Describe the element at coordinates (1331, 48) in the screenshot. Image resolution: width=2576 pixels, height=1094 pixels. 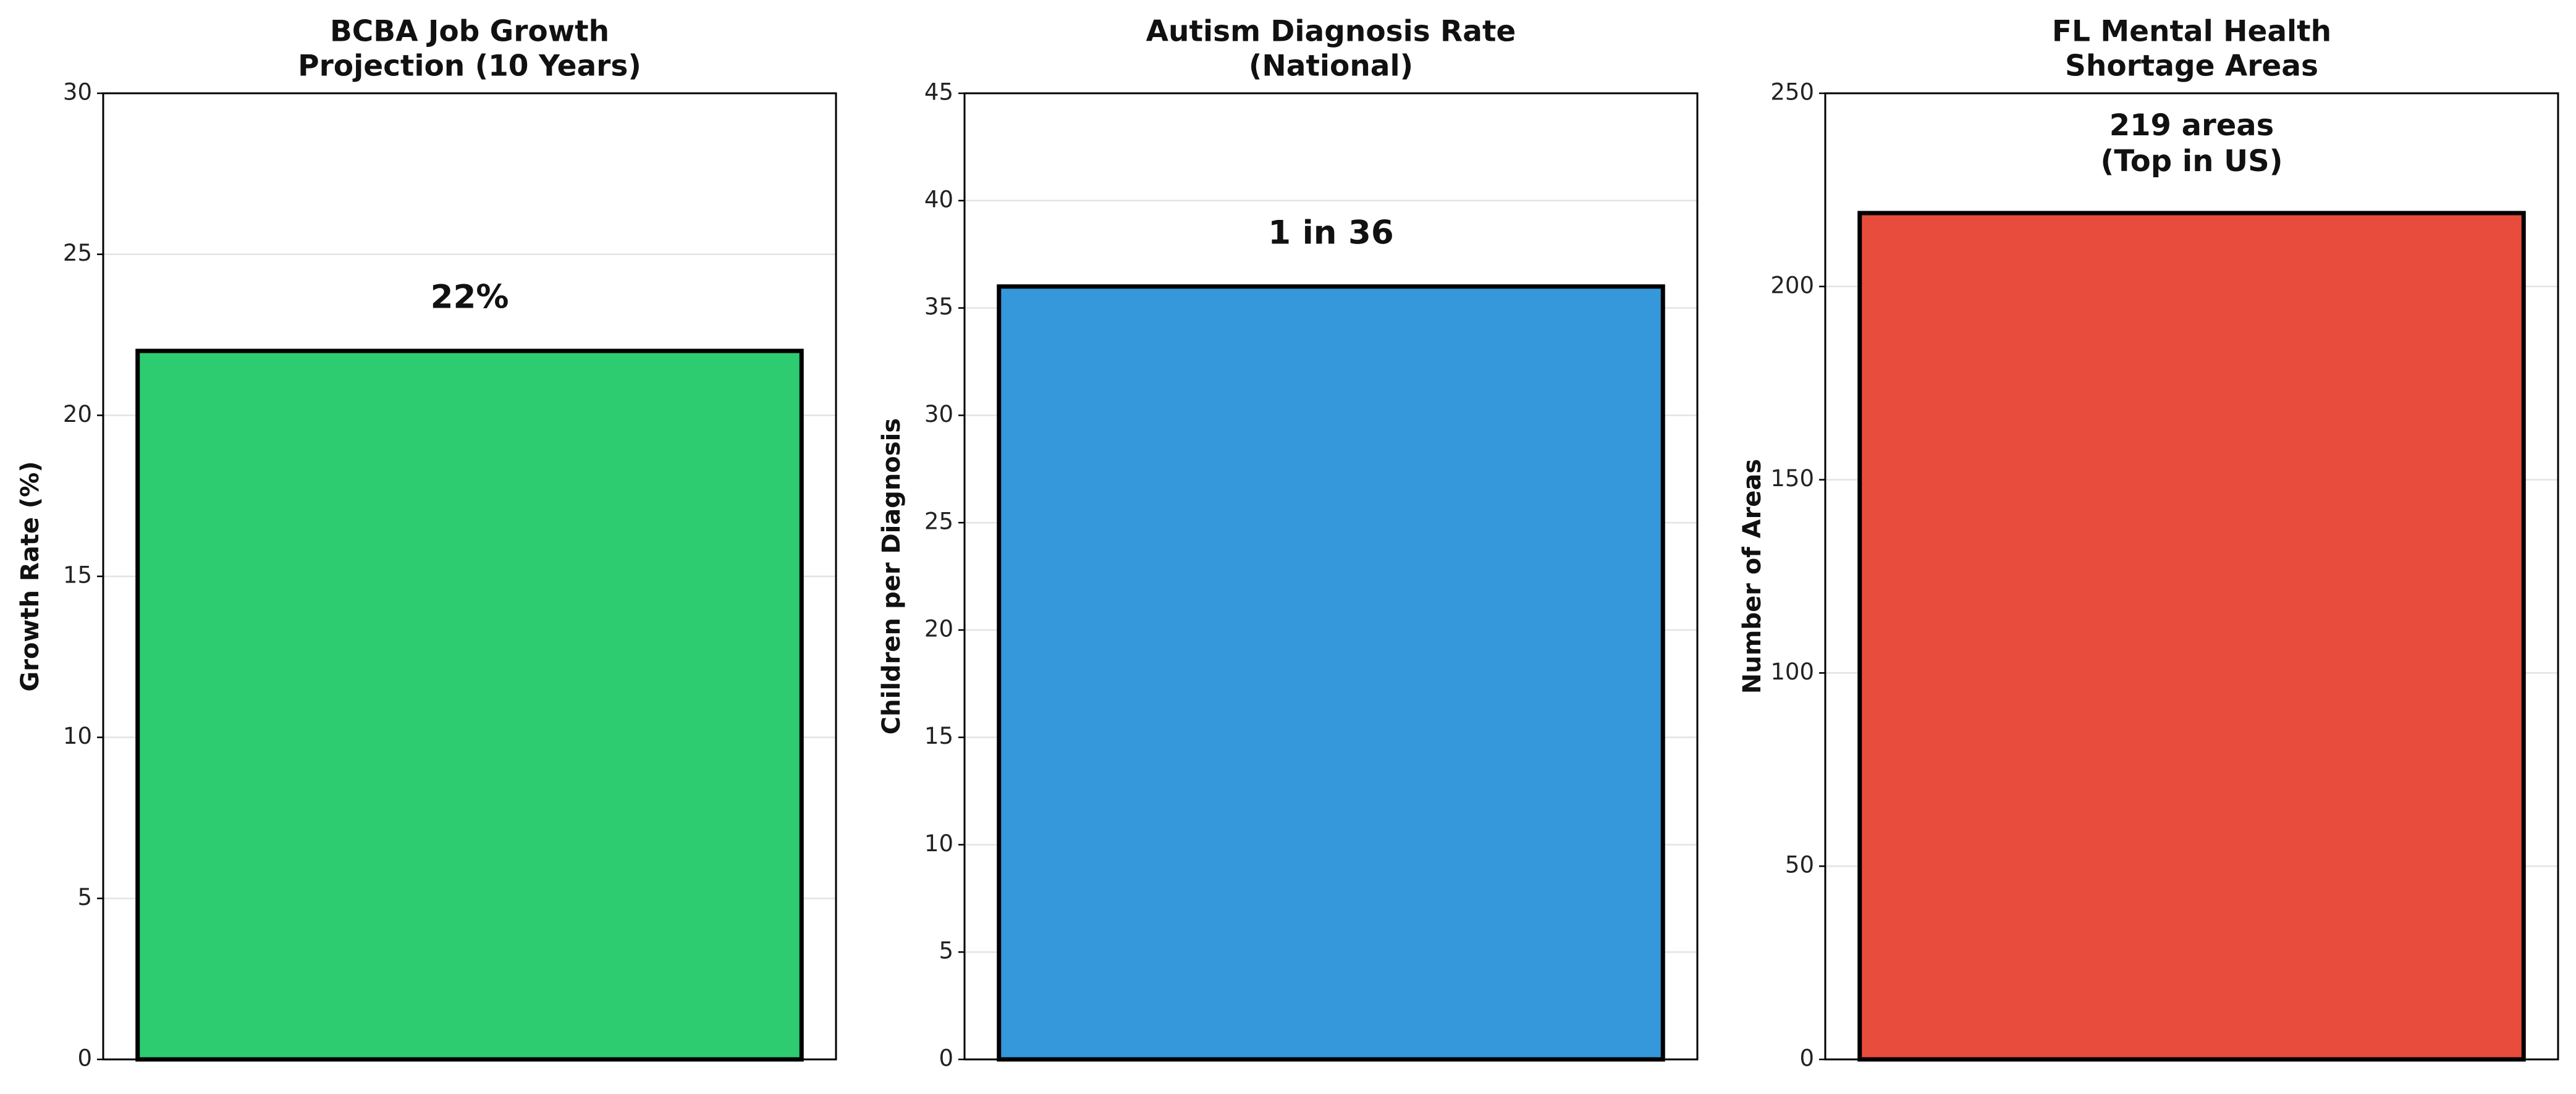
I see `chart-title: Autism Diagnosis Rate (National)` at that location.